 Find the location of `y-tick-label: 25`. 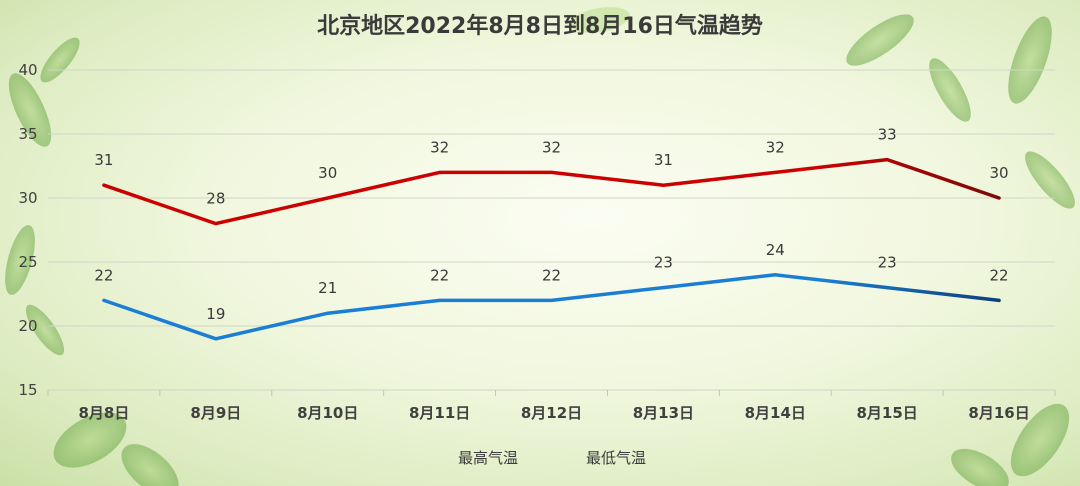

y-tick-label: 25 is located at coordinates (27, 262).